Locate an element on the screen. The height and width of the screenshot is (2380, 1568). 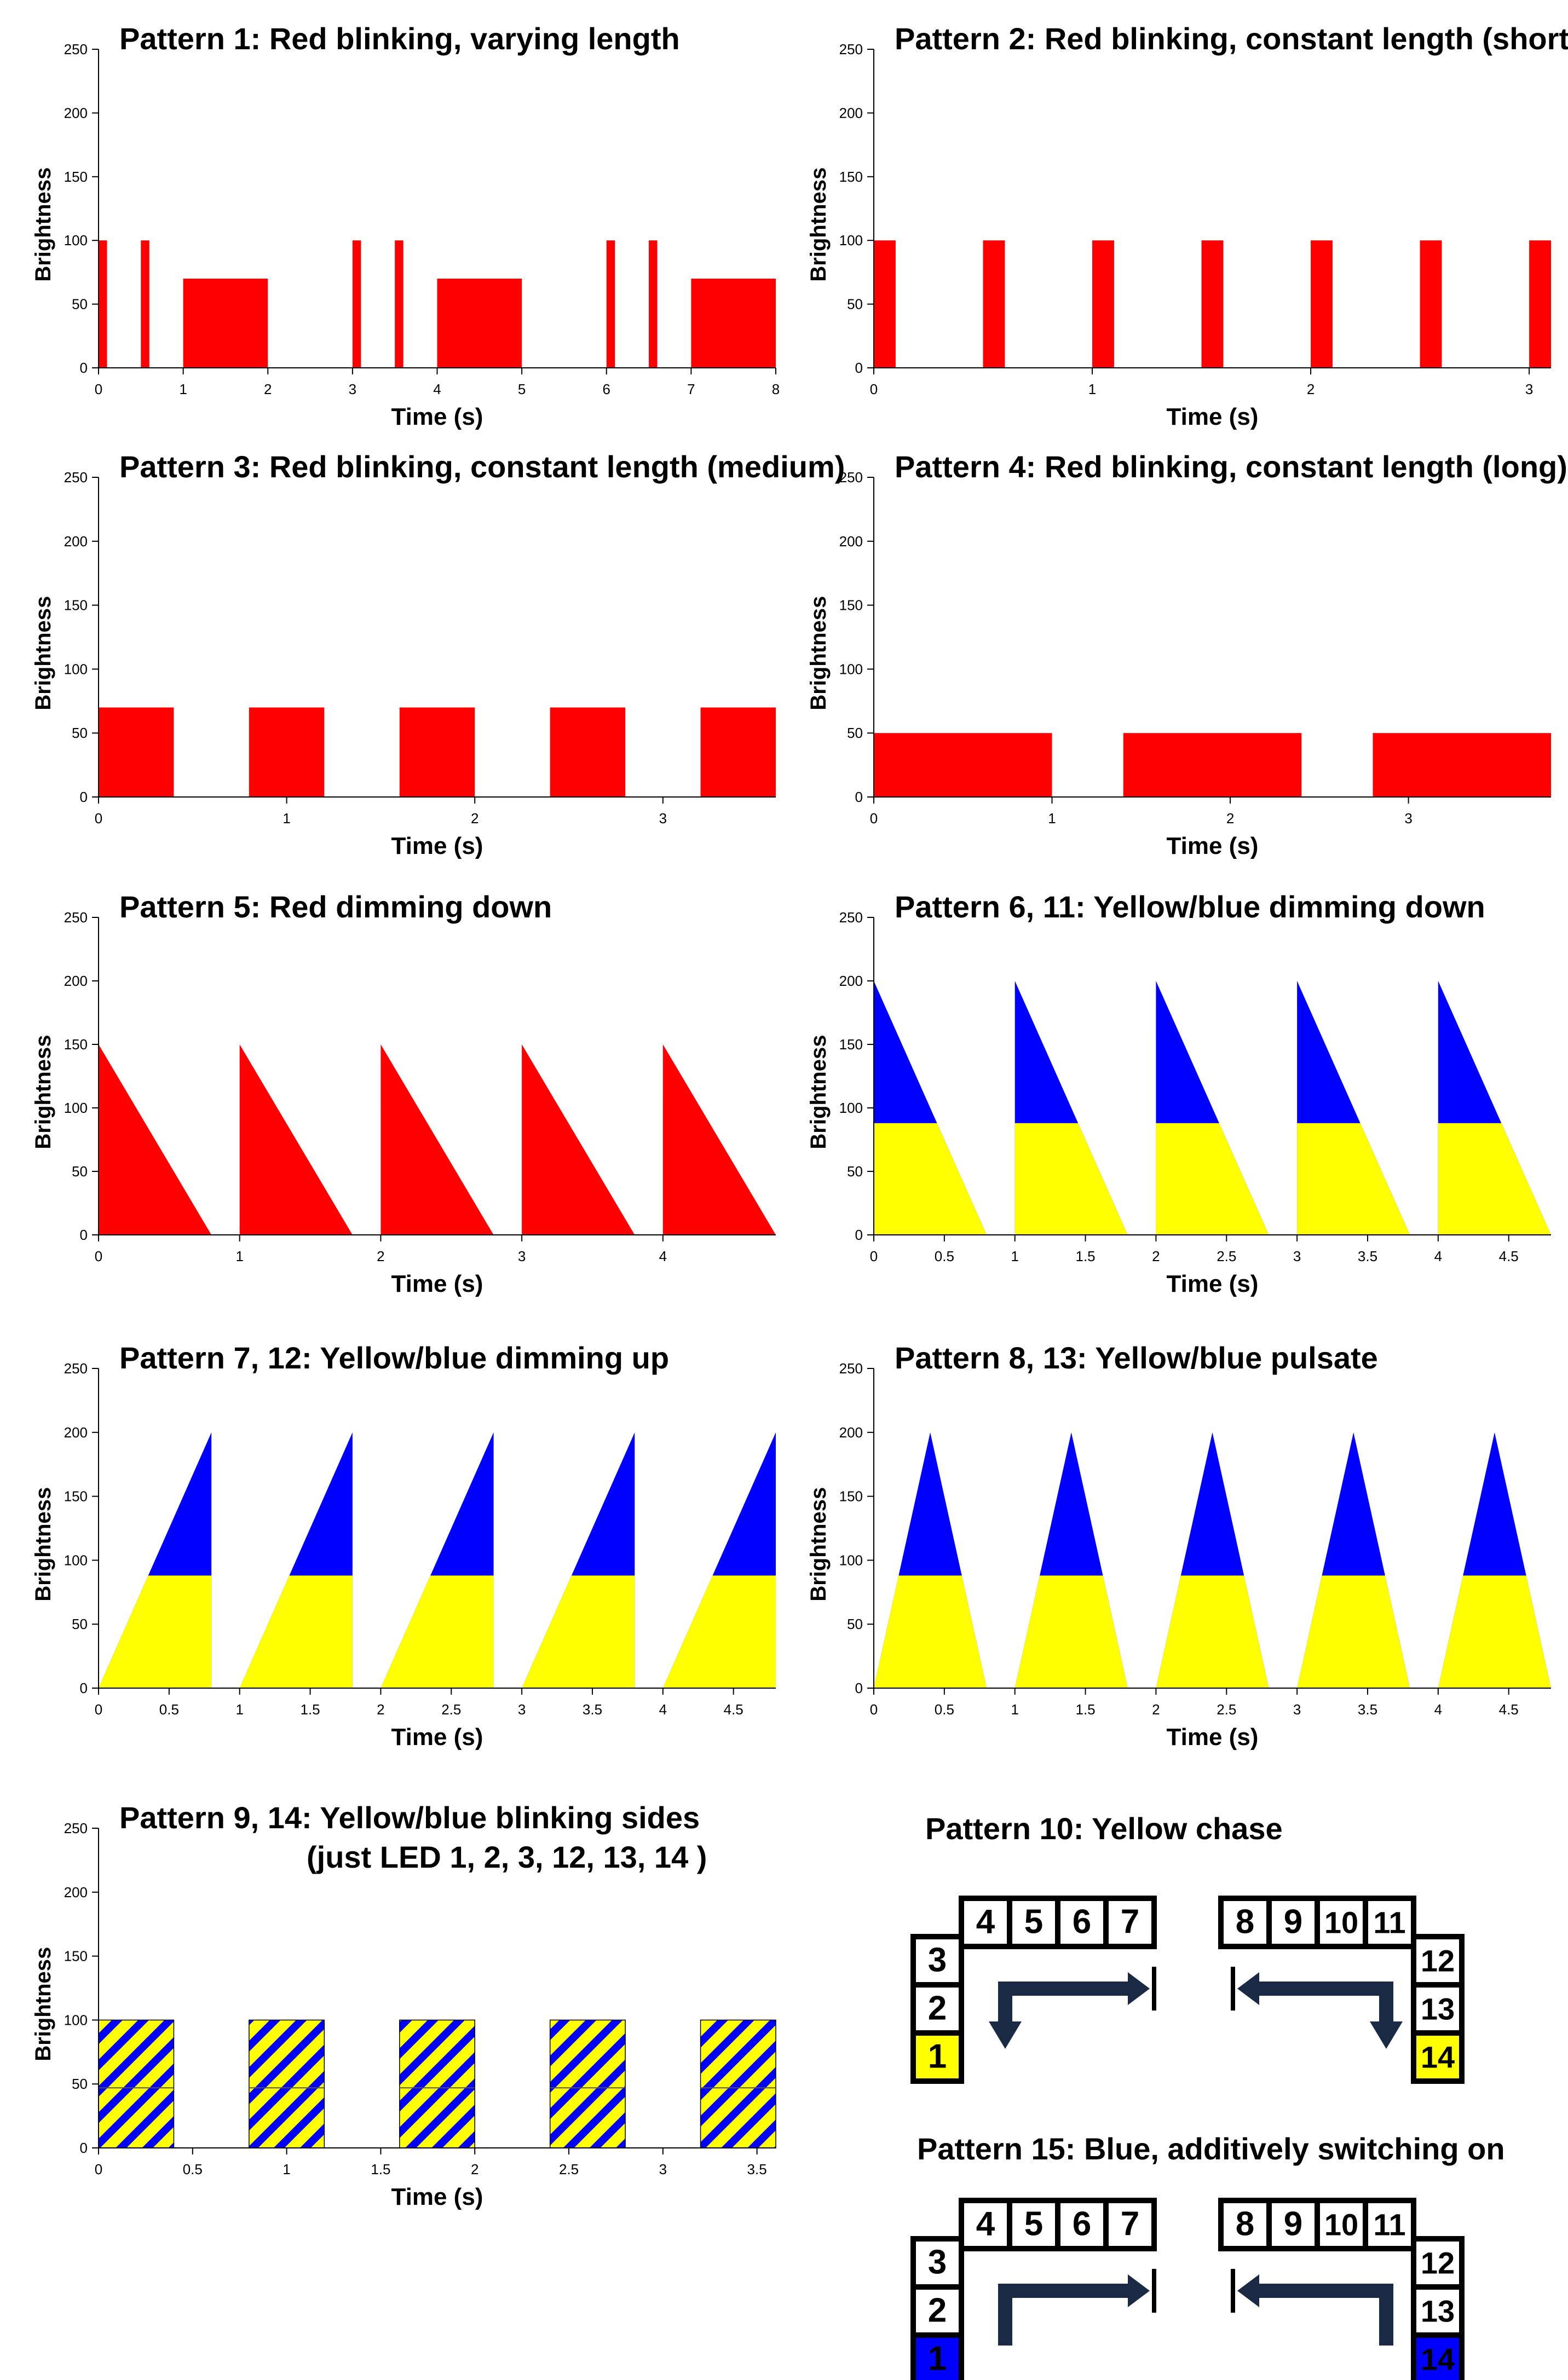
right-arrow-head-left is located at coordinates (1248, 1988).